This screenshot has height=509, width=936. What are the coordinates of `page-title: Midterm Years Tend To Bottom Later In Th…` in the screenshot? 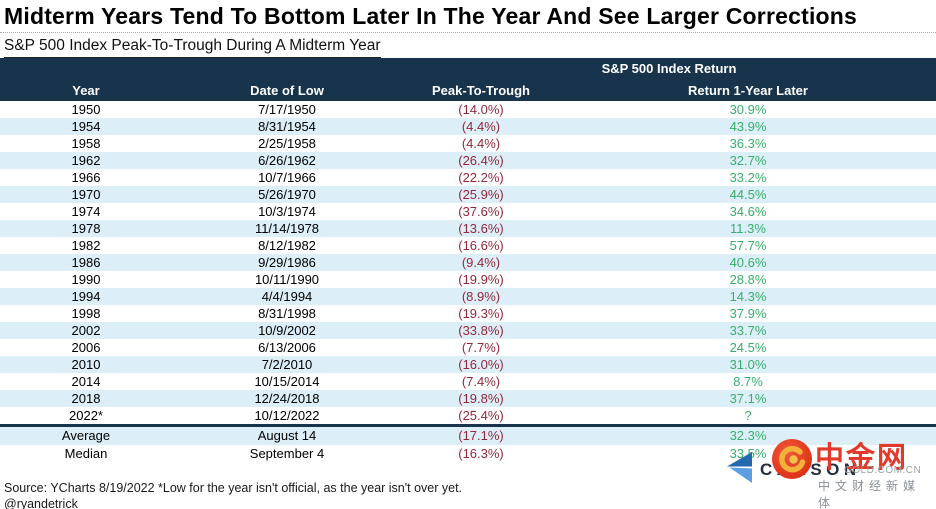 It's located at (468, 16).